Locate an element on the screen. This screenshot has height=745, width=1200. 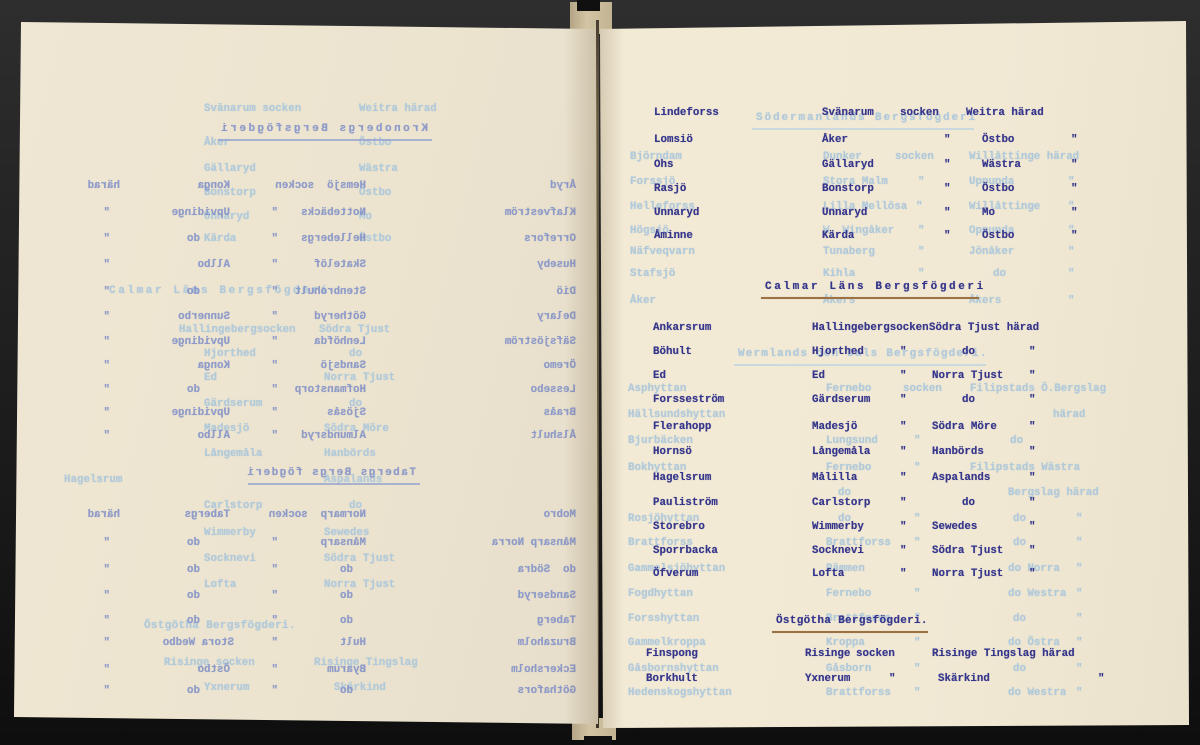
spine-bottom-notch is located at coordinates (598, 740).